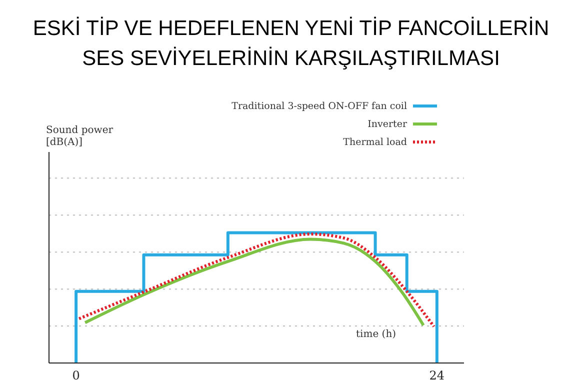 This screenshot has width=582, height=389. Describe the element at coordinates (319, 106) in the screenshot. I see `legend-label: Traditional 3-speed ON-OFF fan coil` at that location.